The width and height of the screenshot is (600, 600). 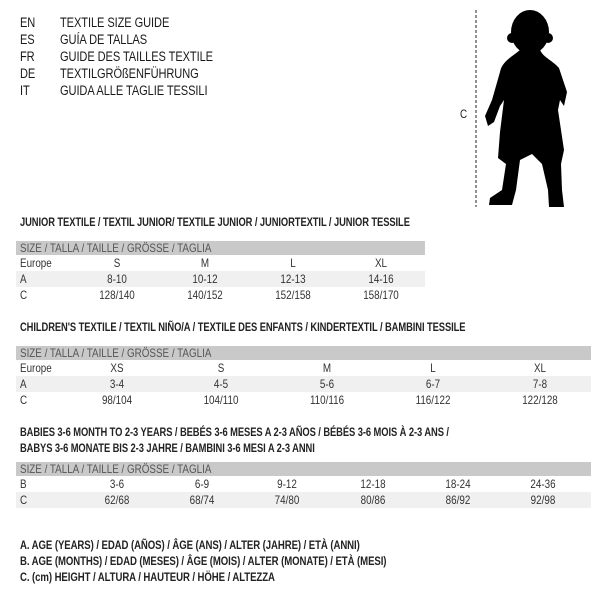 What do you see at coordinates (27, 56) in the screenshot?
I see `language-code: FR` at bounding box center [27, 56].